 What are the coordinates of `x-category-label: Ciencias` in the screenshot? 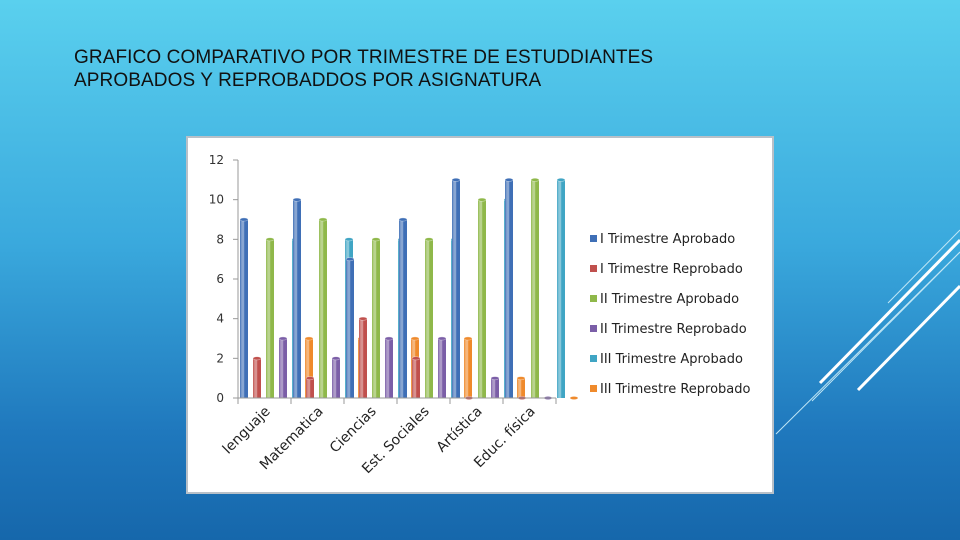 It's located at (353, 430).